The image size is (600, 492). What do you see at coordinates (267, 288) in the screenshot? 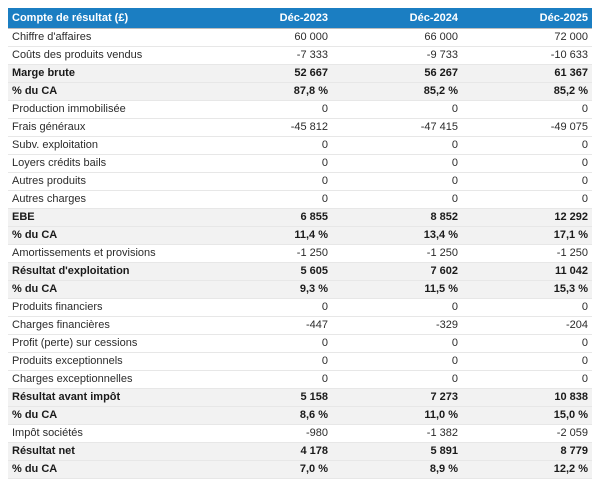
I see `row-value: 9,3 %` at bounding box center [267, 288].